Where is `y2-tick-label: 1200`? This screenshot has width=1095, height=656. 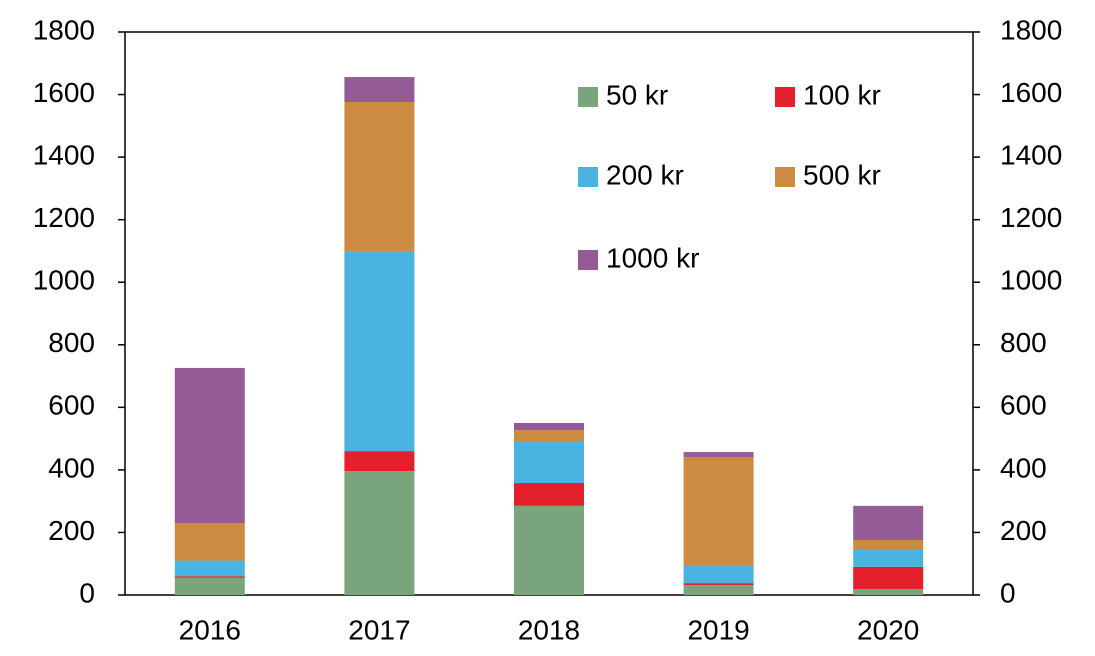
y2-tick-label: 1200 is located at coordinates (1031, 217).